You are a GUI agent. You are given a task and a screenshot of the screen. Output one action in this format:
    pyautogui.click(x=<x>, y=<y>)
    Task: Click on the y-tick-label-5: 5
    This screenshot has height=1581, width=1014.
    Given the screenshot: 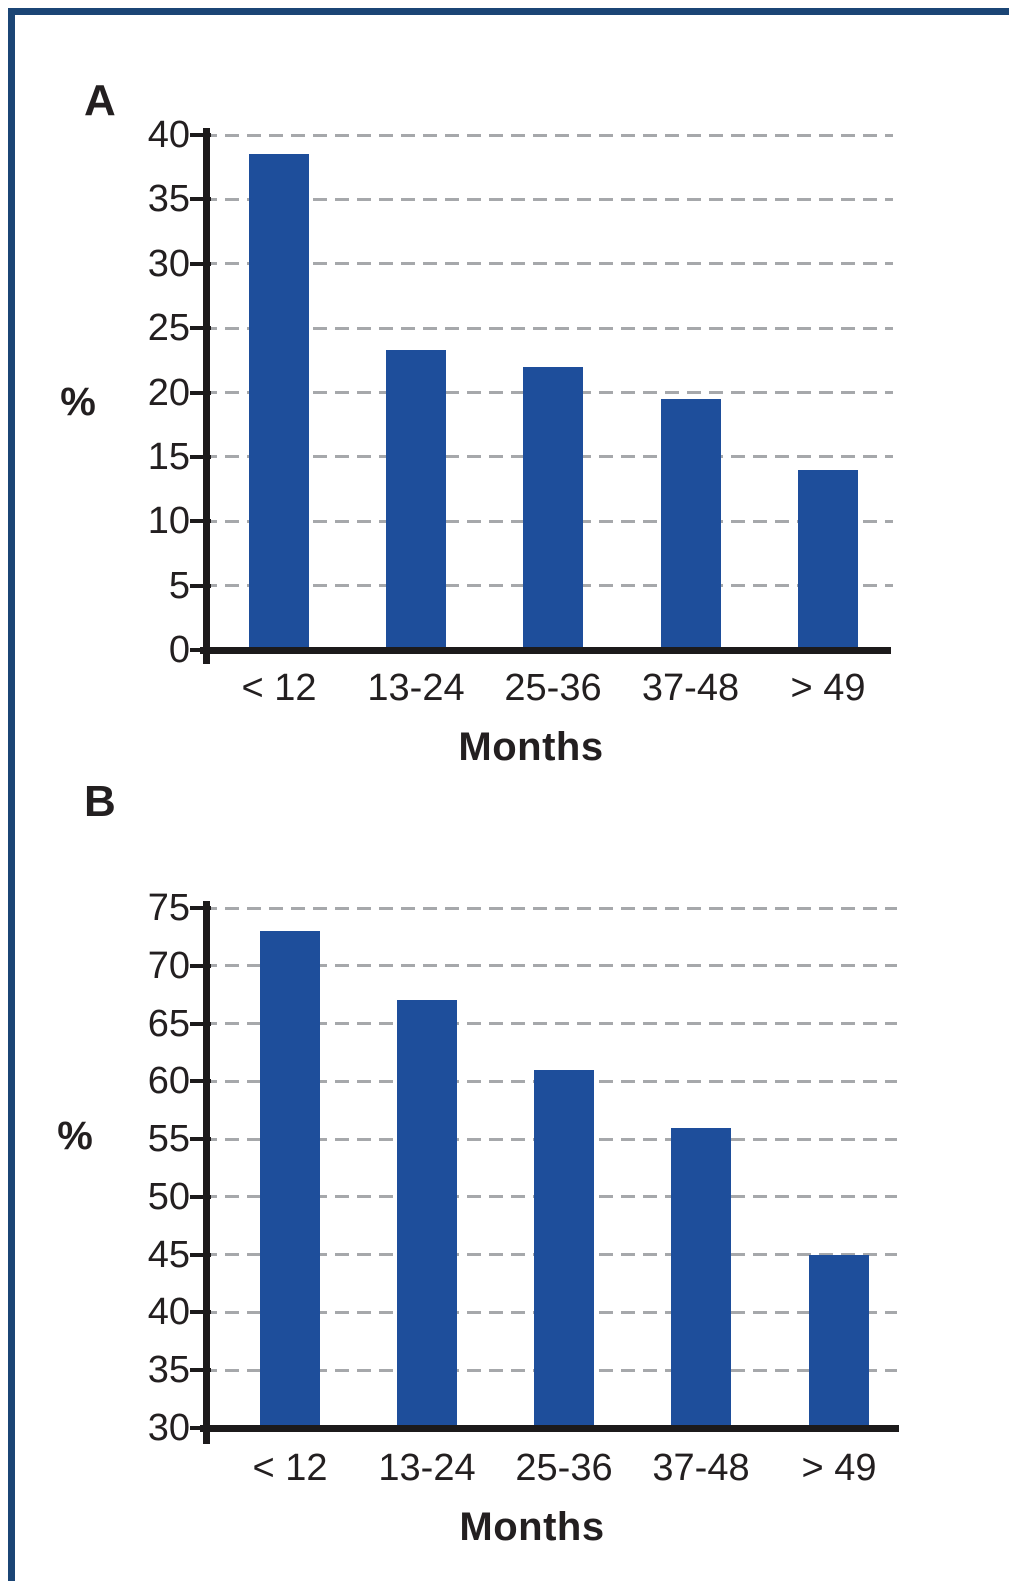 What is the action you would take?
    pyautogui.click(x=179, y=585)
    